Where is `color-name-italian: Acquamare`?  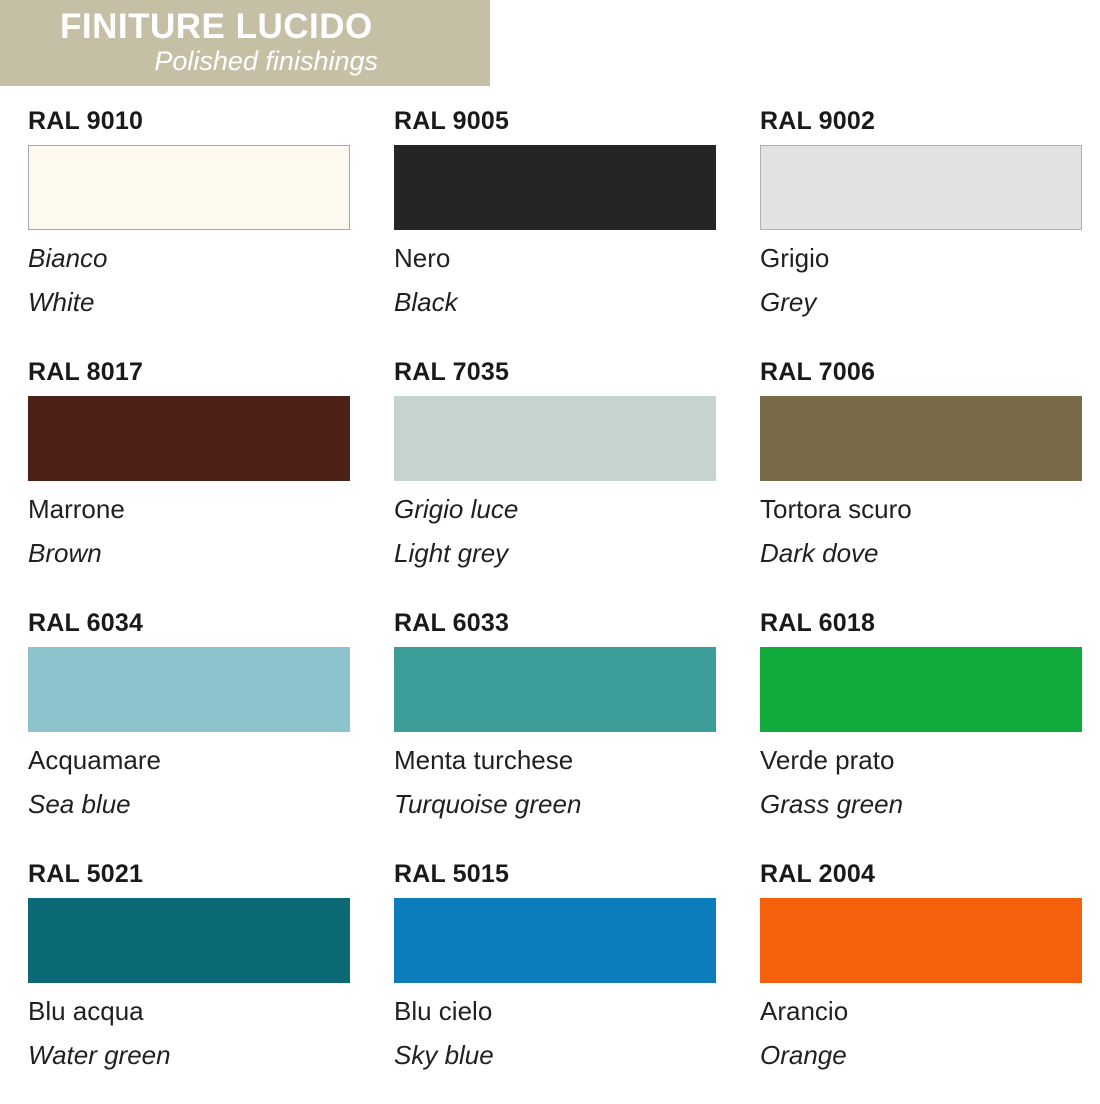
color-name-italian: Acquamare is located at coordinates (94, 760).